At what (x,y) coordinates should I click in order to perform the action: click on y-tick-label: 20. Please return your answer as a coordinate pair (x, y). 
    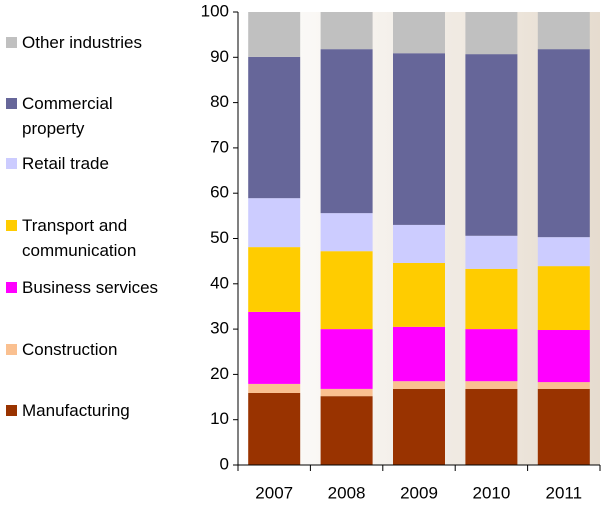
    Looking at the image, I should click on (219, 373).